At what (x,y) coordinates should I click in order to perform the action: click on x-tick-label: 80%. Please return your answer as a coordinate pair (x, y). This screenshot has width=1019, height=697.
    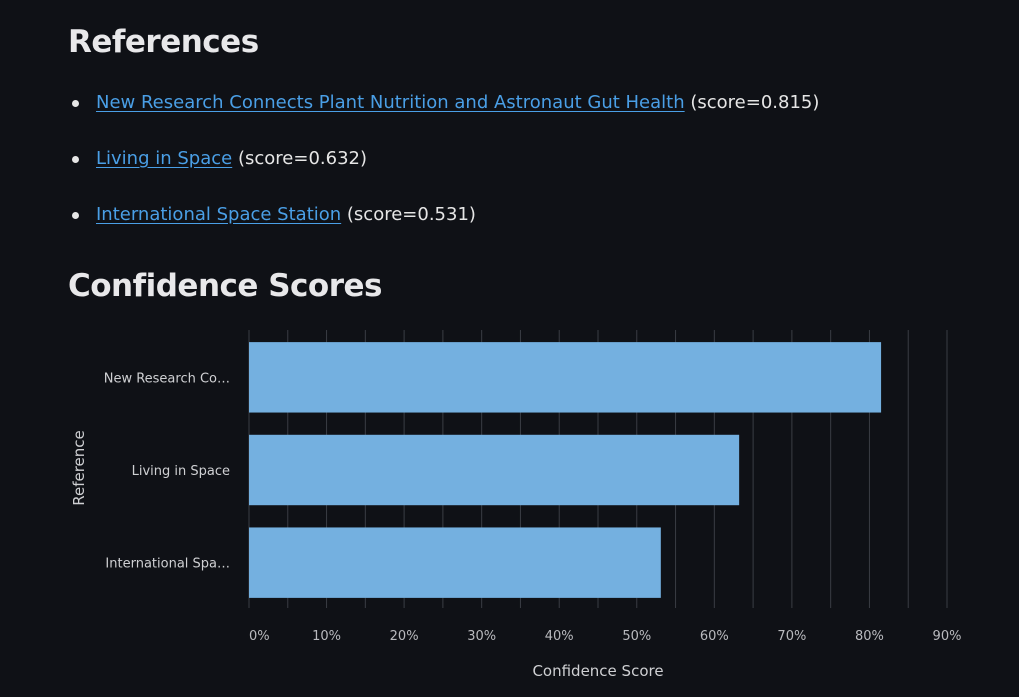
    Looking at the image, I should click on (869, 636).